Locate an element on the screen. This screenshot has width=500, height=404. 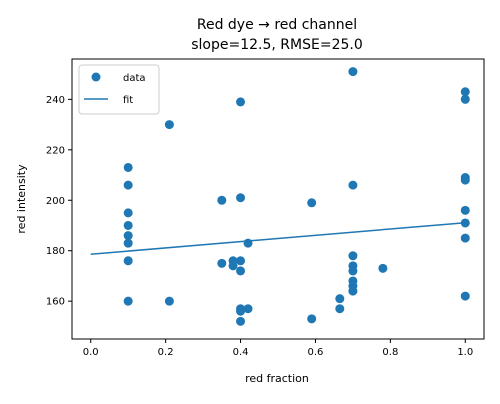
legend-box is located at coordinates (119, 89).